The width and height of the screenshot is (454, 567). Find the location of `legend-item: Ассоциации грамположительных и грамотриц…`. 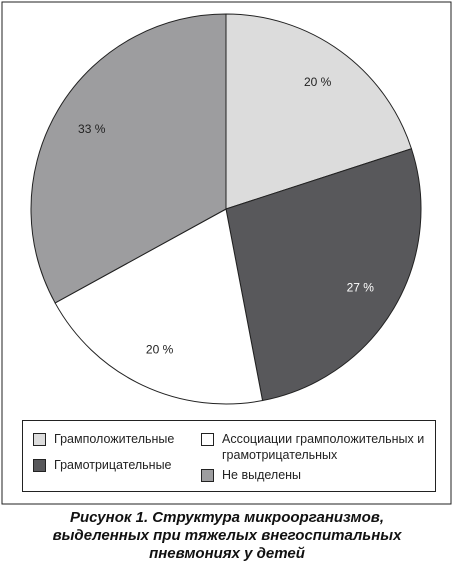

legend-item: Ассоциации грамположительных и грамотриц… is located at coordinates (315, 447).